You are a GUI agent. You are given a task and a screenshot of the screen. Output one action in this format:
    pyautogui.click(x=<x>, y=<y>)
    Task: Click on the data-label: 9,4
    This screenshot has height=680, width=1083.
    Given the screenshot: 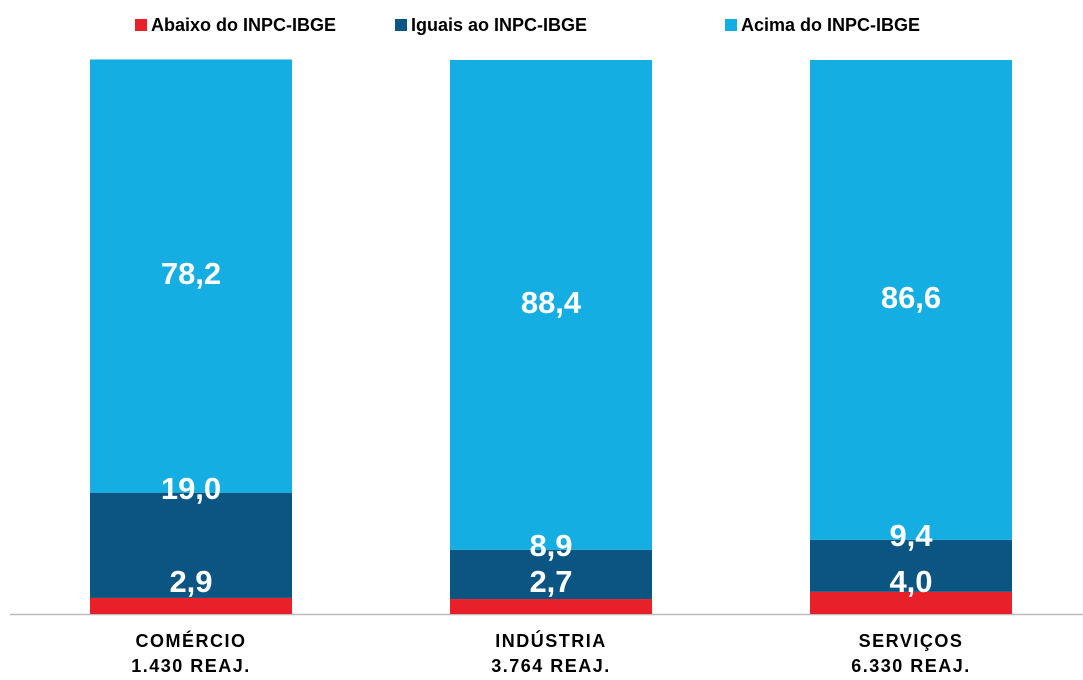 What is the action you would take?
    pyautogui.click(x=911, y=535)
    